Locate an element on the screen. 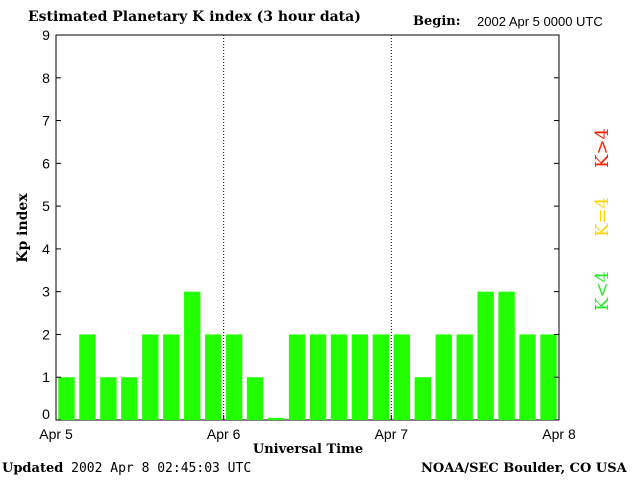 This screenshot has height=480, width=640. source-footer: NOAA/SEC Boulder, CO USA is located at coordinates (524, 468).